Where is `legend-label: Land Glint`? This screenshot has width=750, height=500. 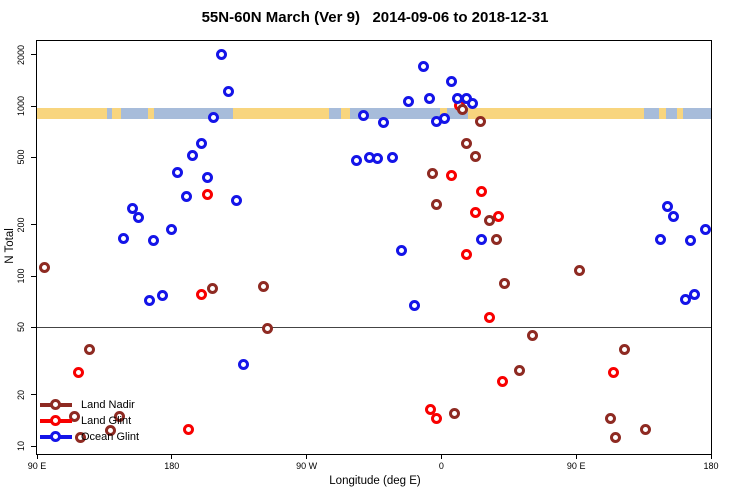 legend-label: Land Glint is located at coordinates (106, 421).